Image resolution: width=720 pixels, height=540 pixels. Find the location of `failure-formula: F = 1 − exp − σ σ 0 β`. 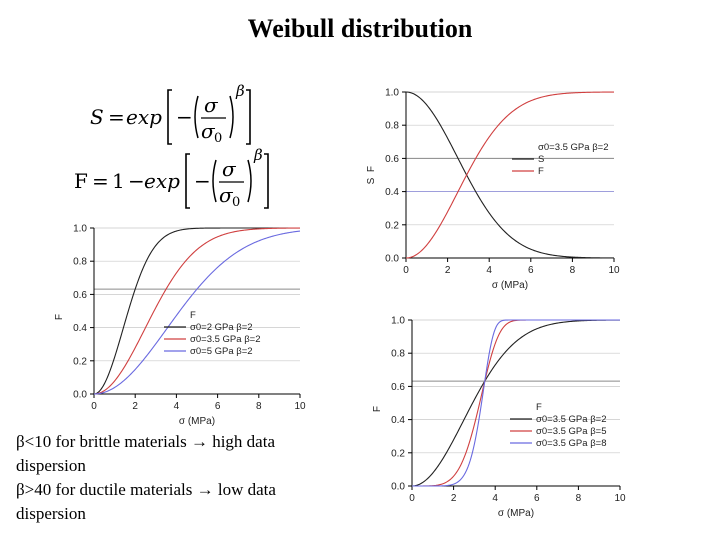

failure-formula: F = 1 − exp − σ σ 0 β is located at coordinates (175, 180).